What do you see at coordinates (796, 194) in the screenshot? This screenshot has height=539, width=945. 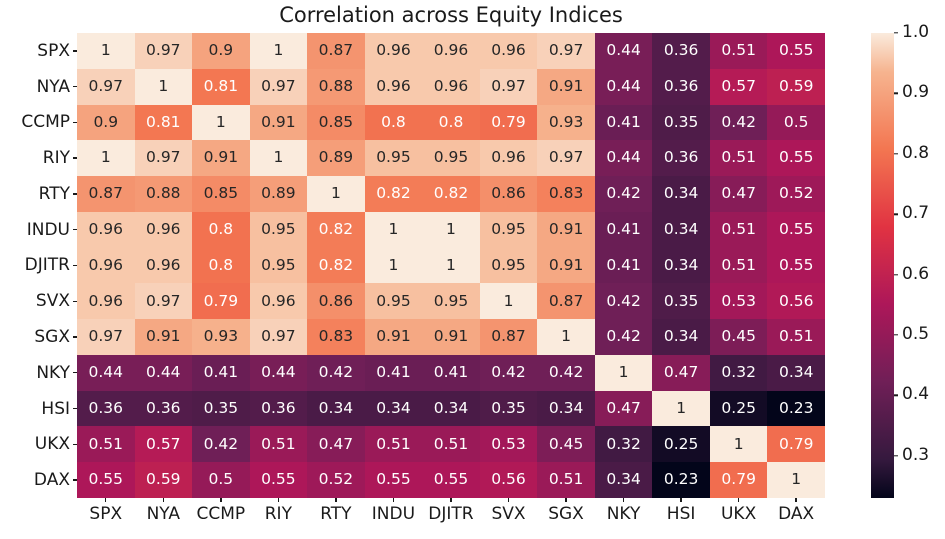 I see `heatmap-cell: 0.52` at bounding box center [796, 194].